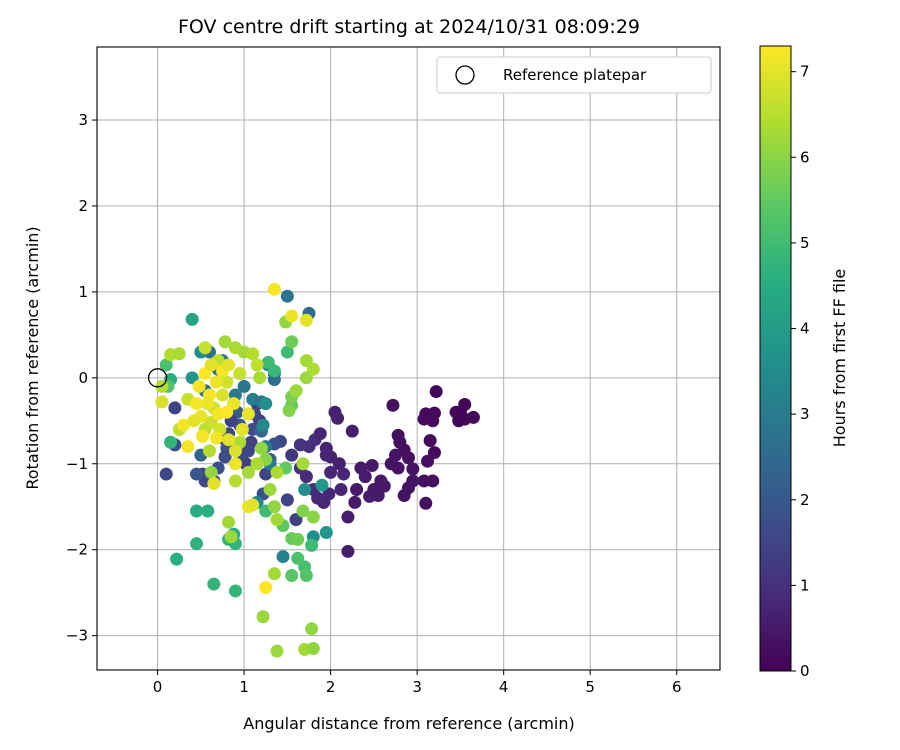 The height and width of the screenshot is (750, 900). I want to click on colorbar-tick-label: 3, so click(805, 414).